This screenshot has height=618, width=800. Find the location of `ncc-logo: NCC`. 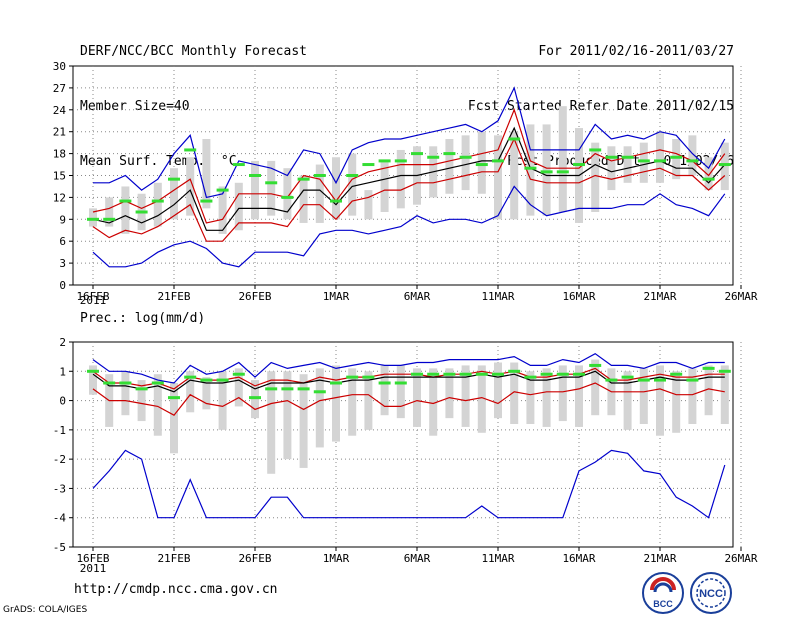

ncc-logo: NCC is located at coordinates (711, 593).